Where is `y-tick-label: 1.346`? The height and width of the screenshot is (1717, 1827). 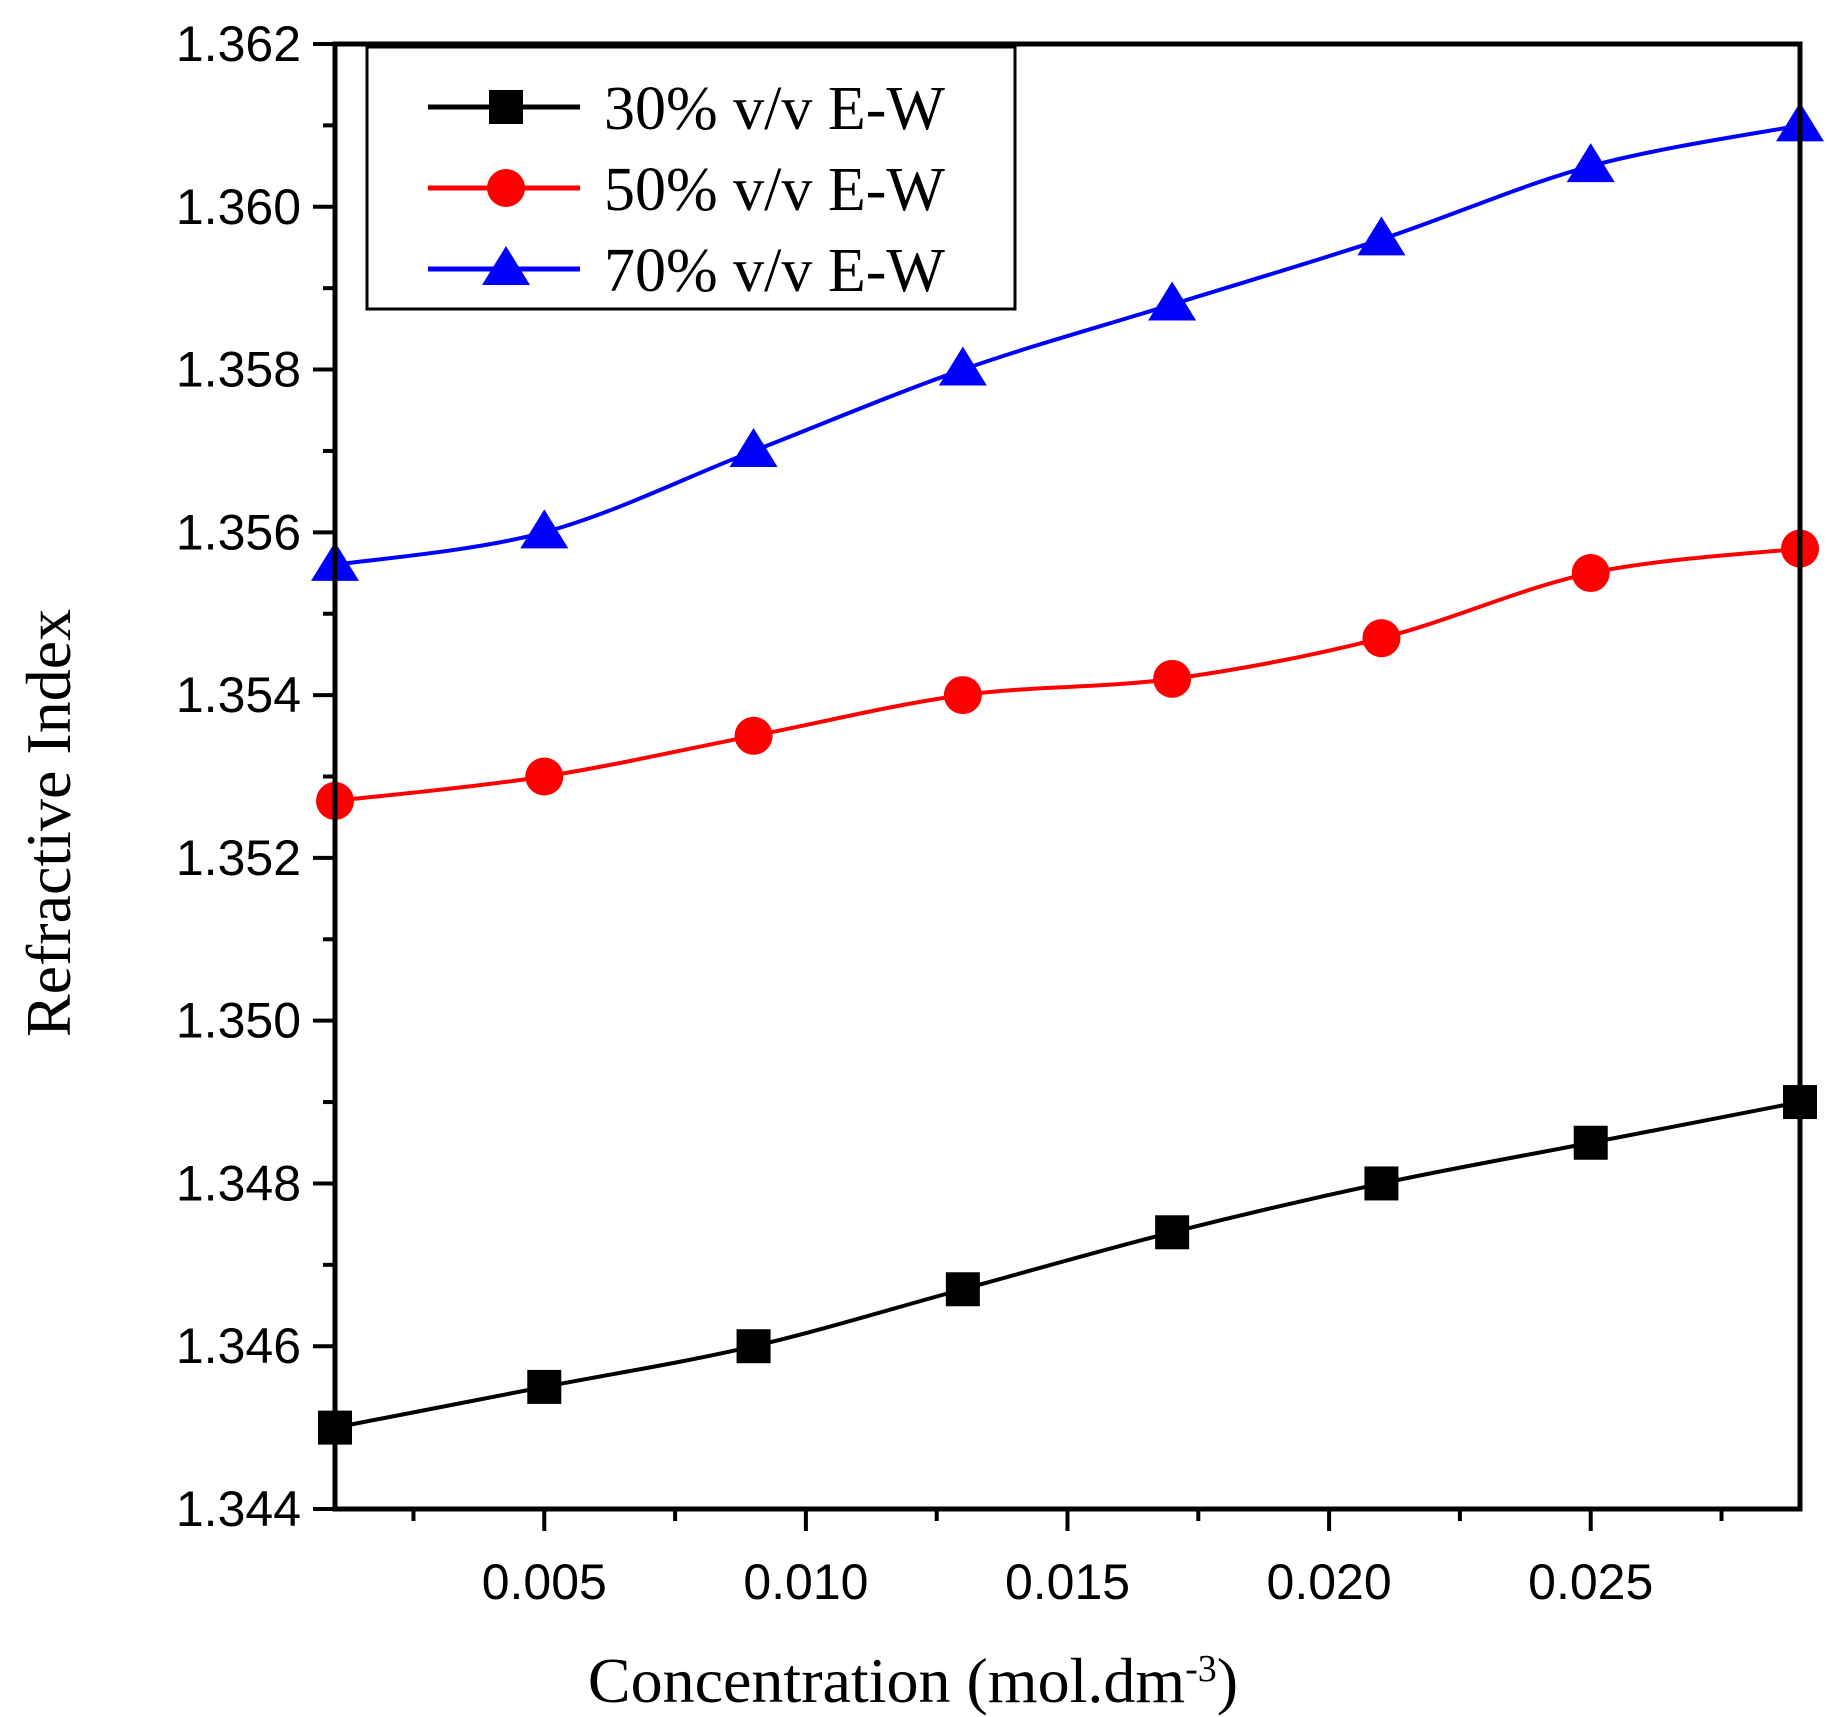
y-tick-label: 1.346 is located at coordinates (238, 1346).